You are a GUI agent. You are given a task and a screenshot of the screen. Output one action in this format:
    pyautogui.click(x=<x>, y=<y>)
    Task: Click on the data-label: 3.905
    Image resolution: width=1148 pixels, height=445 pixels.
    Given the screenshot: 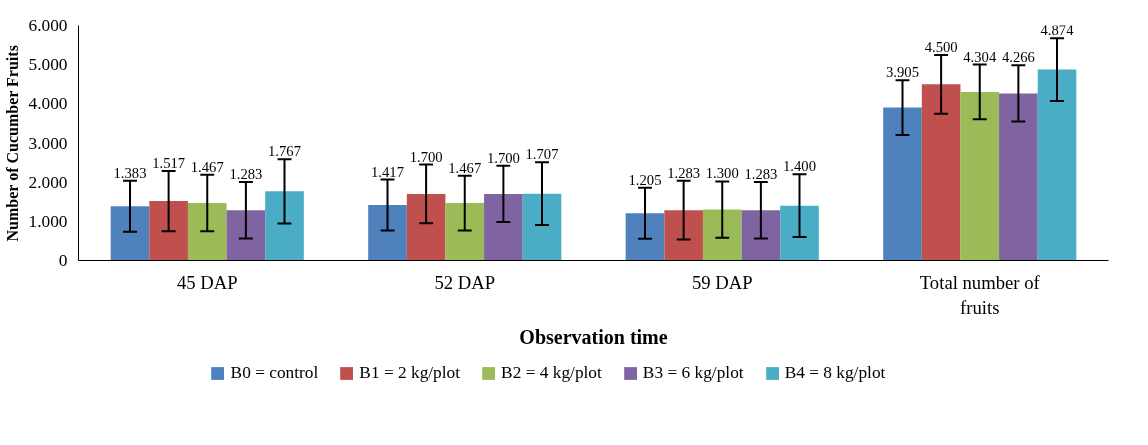 What is the action you would take?
    pyautogui.click(x=902, y=72)
    